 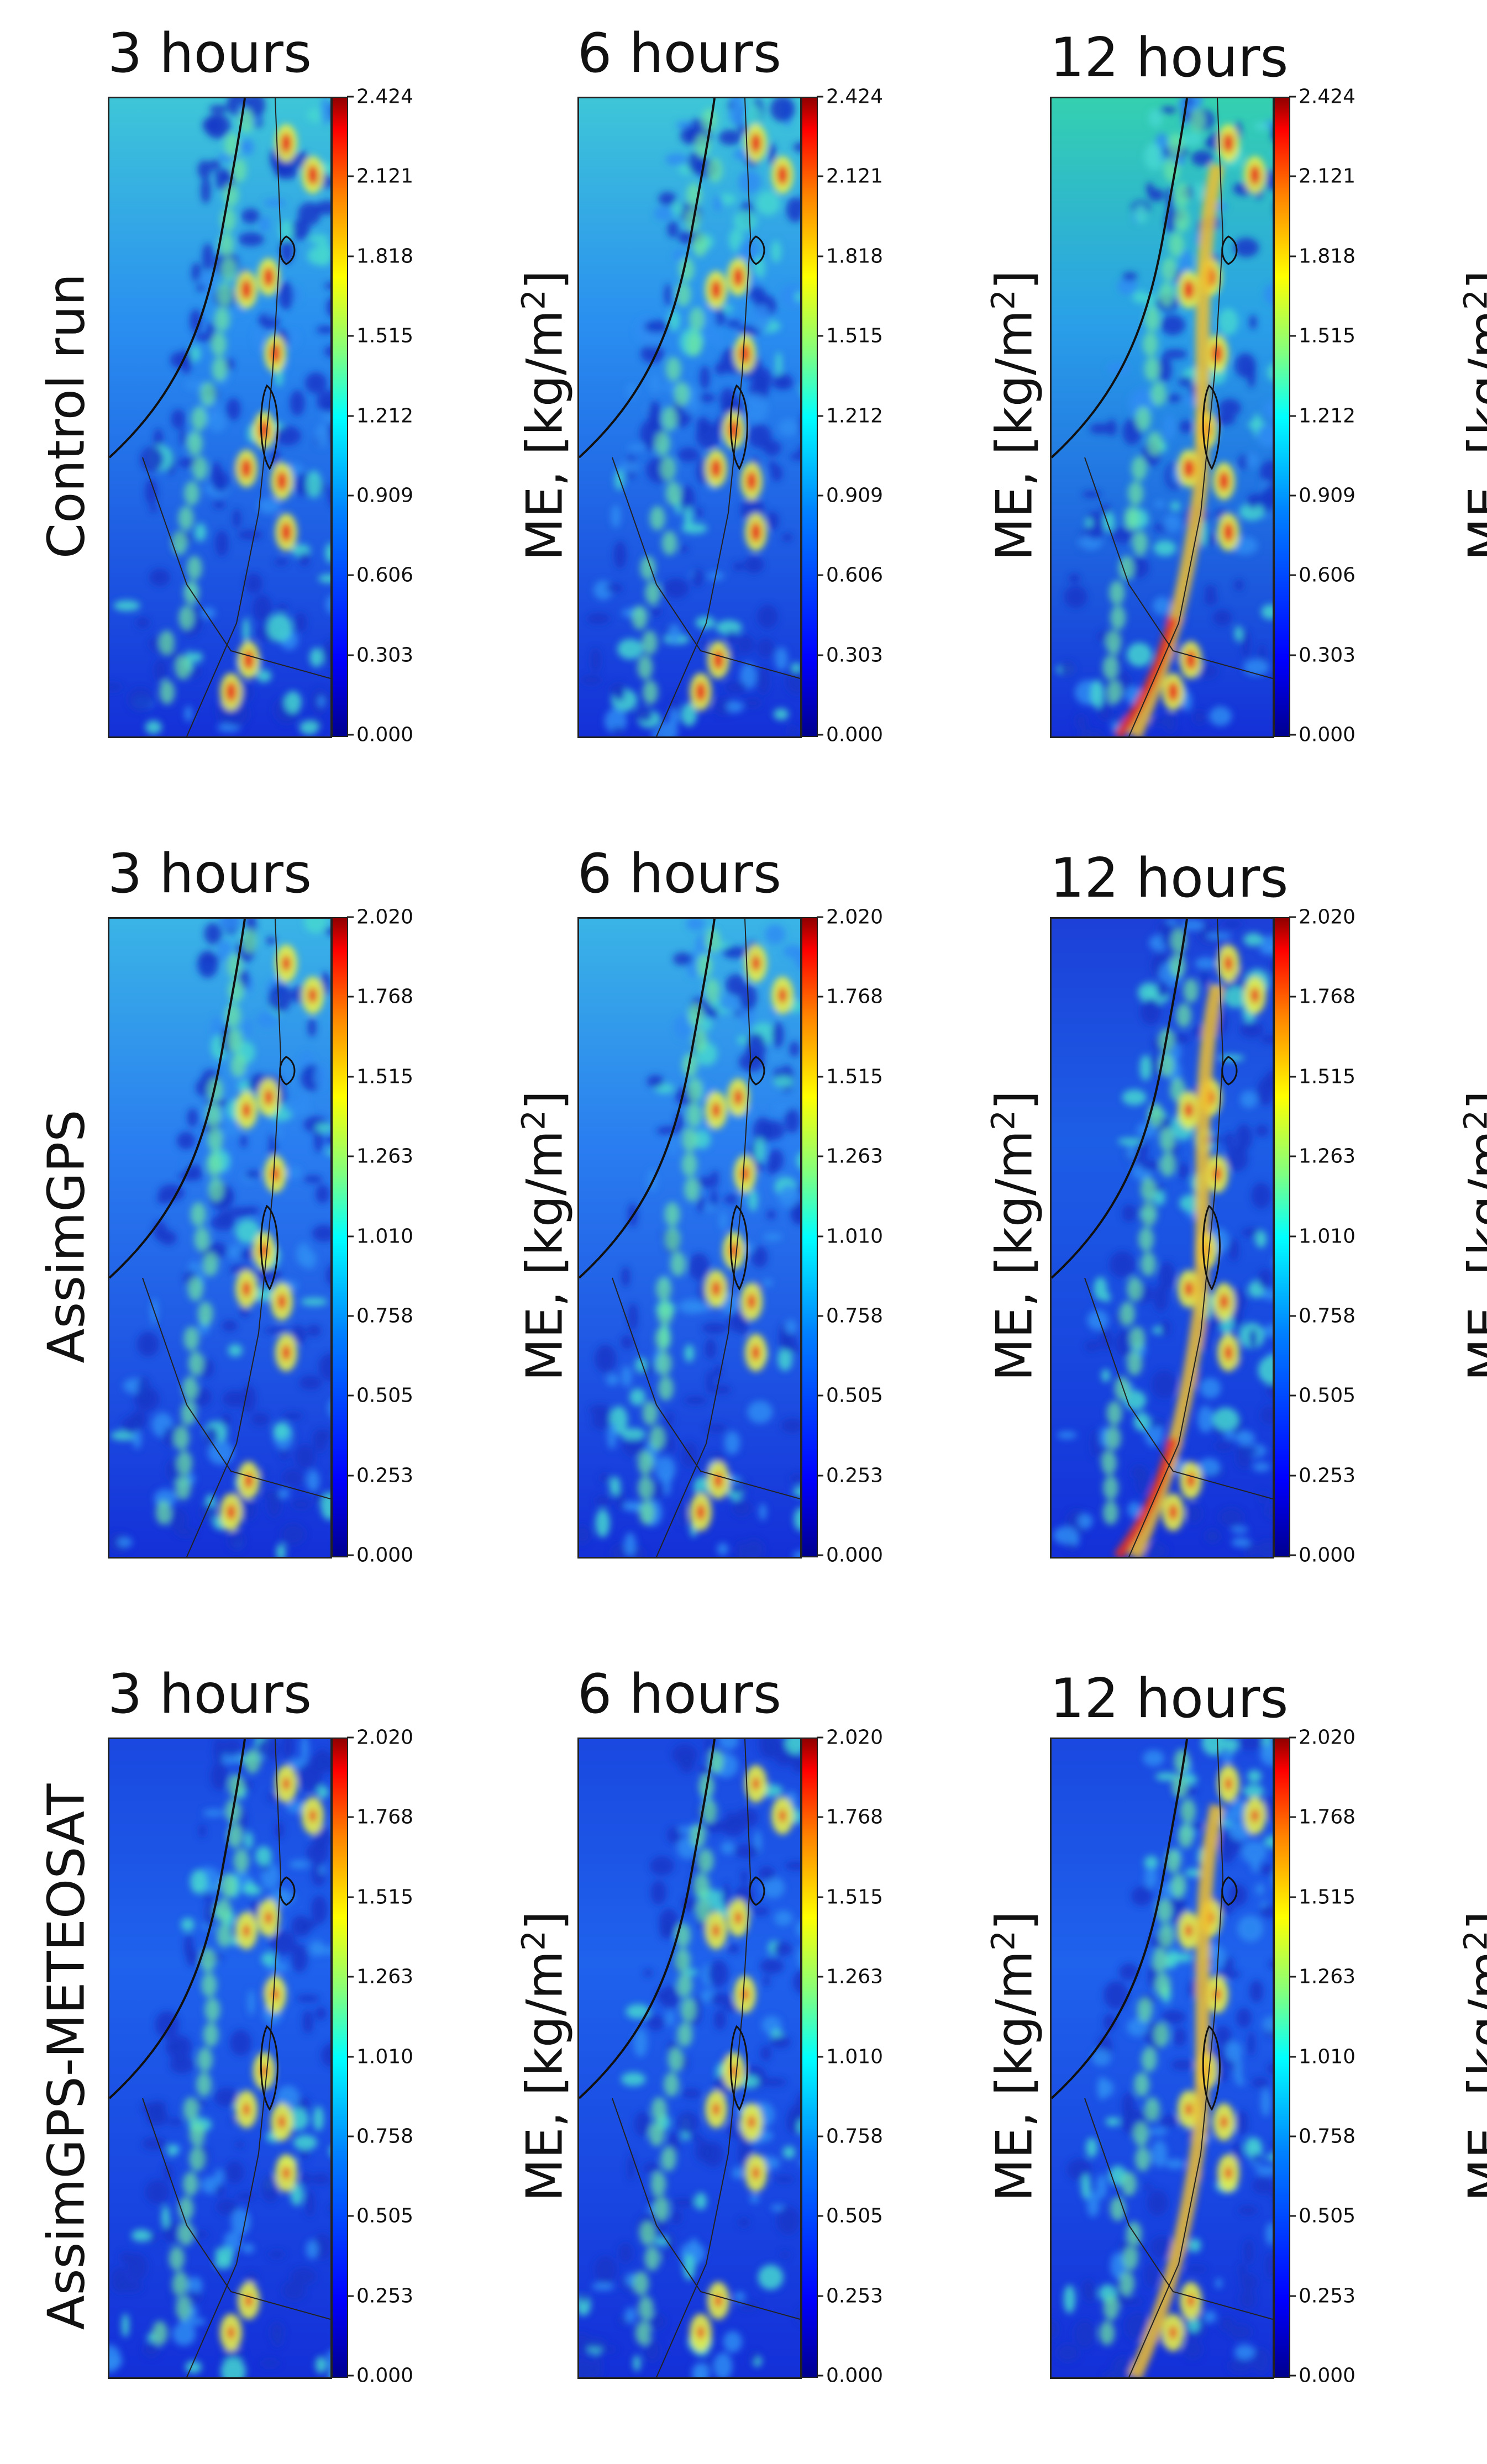 I want to click on colorbar-tick-label: 0.758, so click(x=854, y=2136).